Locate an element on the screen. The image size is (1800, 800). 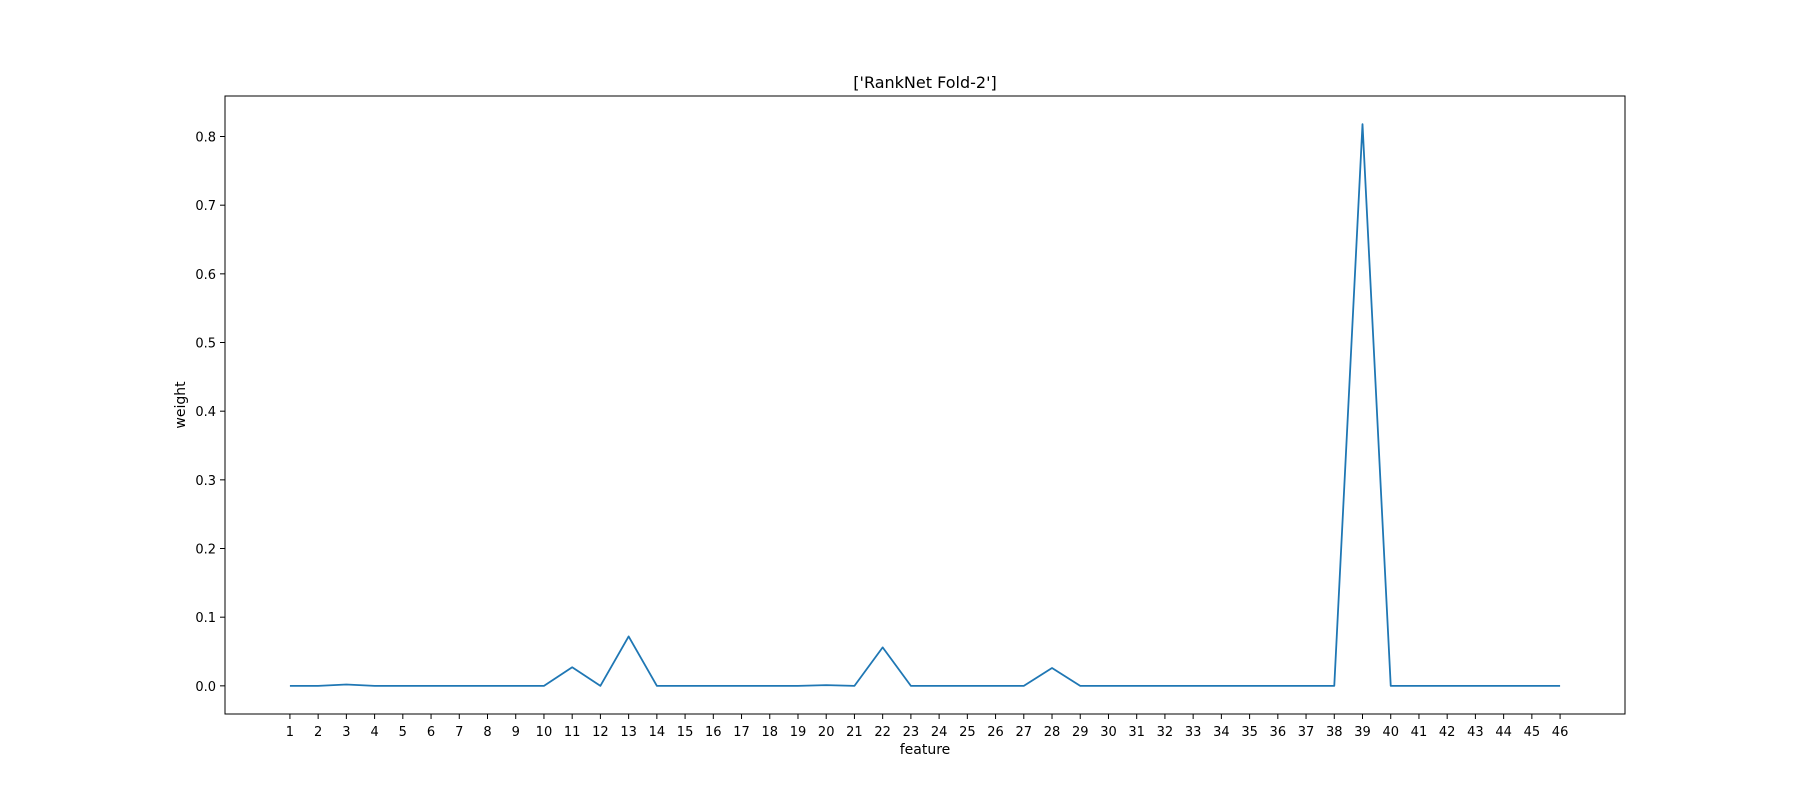
x-tick-label: 31 is located at coordinates (1136, 732).